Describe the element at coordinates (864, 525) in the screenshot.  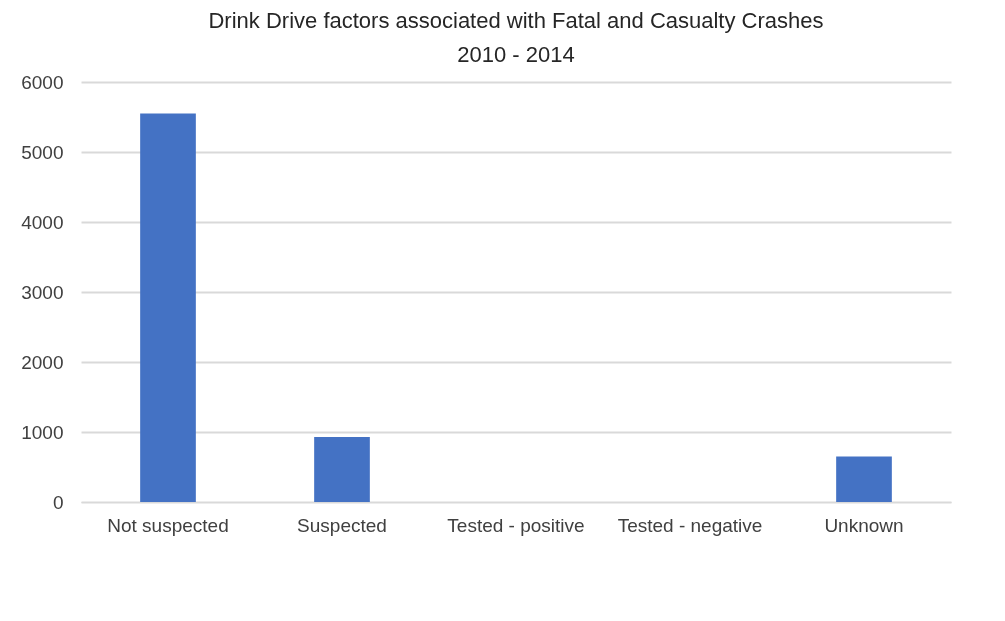
I see `x-tick-label: Unknown` at that location.